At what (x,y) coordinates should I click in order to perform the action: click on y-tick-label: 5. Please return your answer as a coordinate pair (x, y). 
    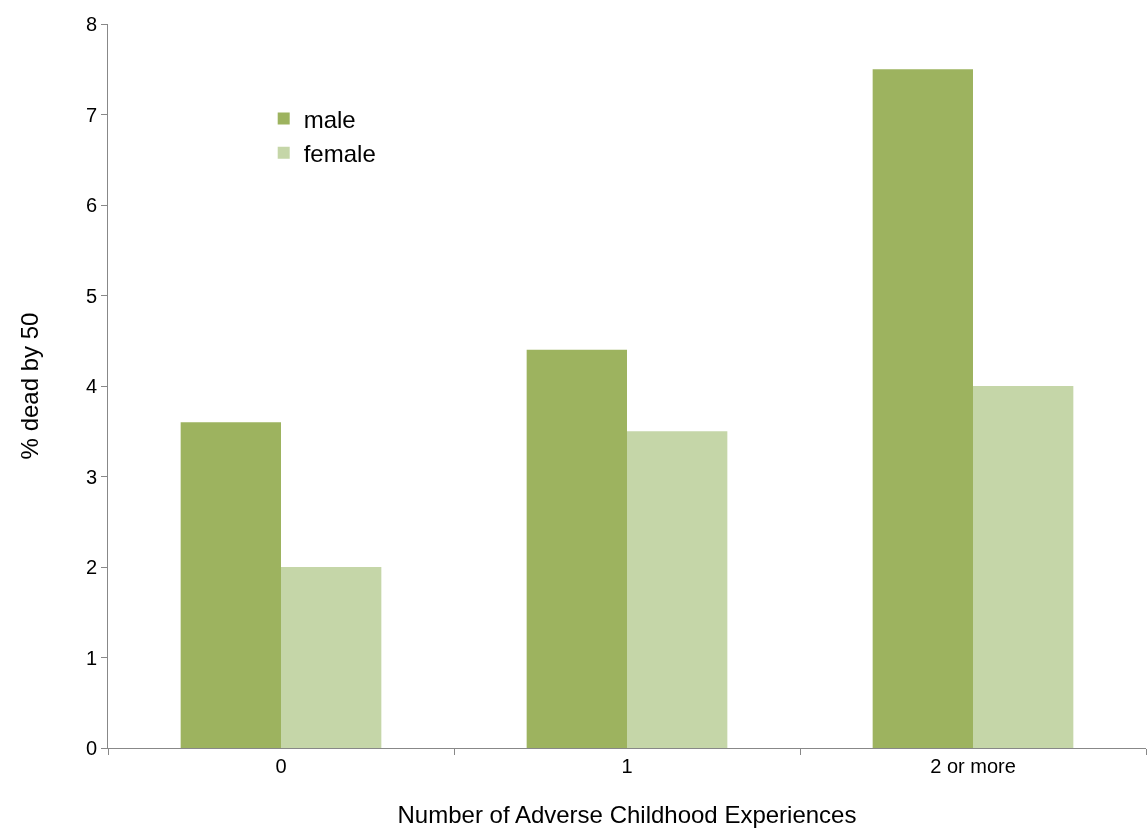
    Looking at the image, I should click on (91, 295).